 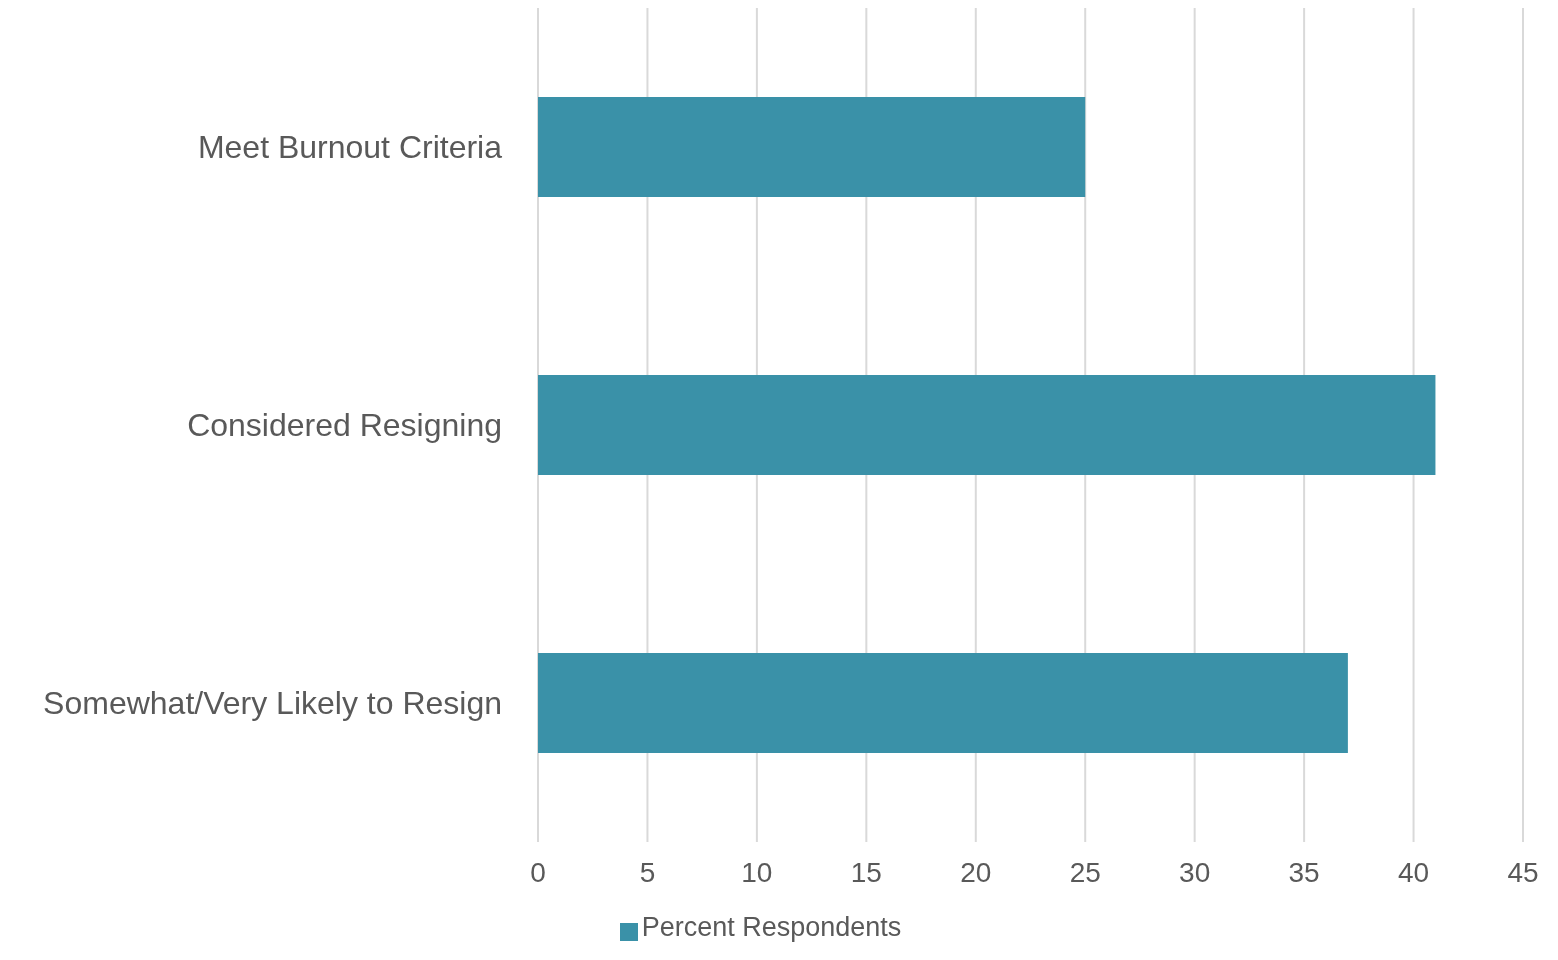 I want to click on x-tick-label: 10, so click(x=757, y=872).